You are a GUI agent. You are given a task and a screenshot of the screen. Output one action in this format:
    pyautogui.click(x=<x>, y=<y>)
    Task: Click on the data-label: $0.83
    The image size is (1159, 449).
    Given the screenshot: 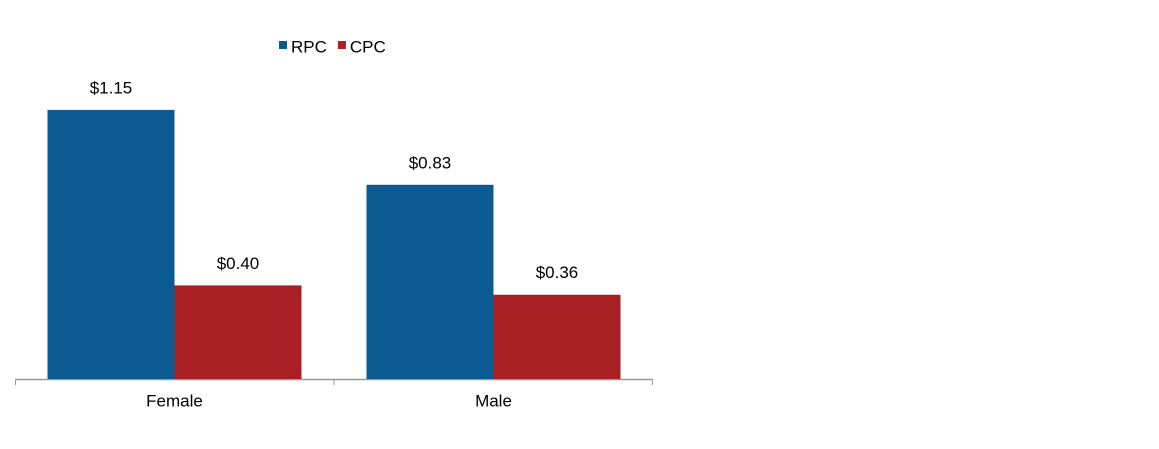 What is the action you would take?
    pyautogui.click(x=430, y=162)
    